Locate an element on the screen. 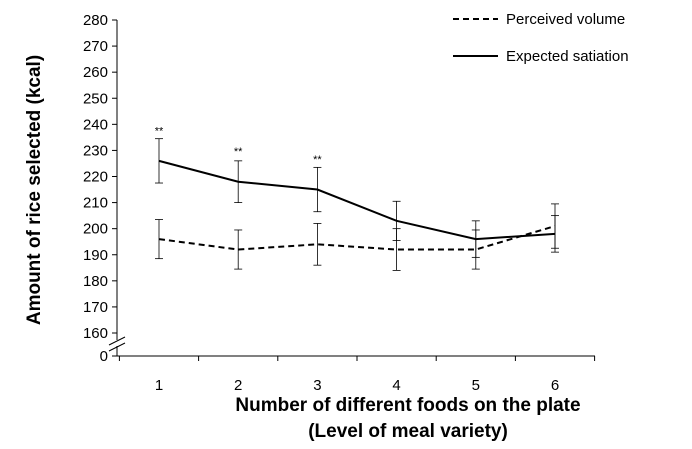 This screenshot has height=449, width=692. y-tick-label: 280 is located at coordinates (95, 20).